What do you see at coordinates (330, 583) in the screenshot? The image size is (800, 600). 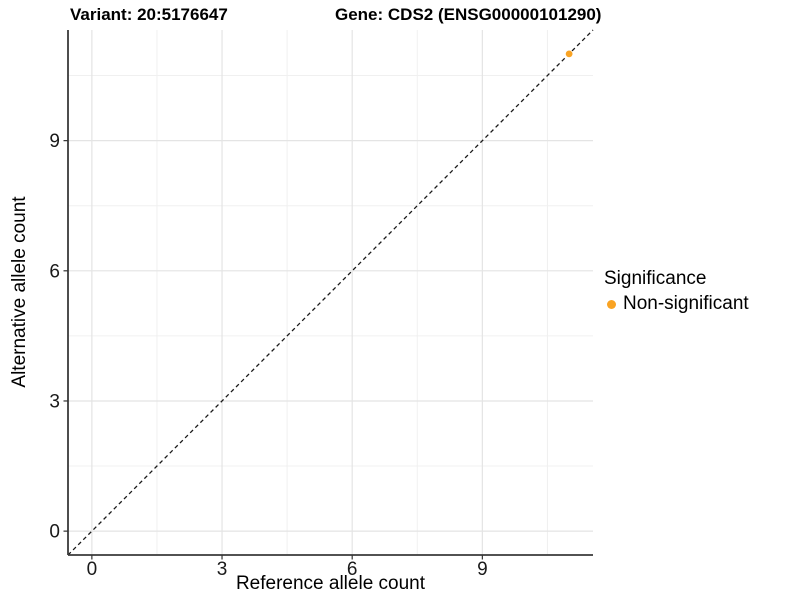 I see `x-axis-title: Reference allele count` at bounding box center [330, 583].